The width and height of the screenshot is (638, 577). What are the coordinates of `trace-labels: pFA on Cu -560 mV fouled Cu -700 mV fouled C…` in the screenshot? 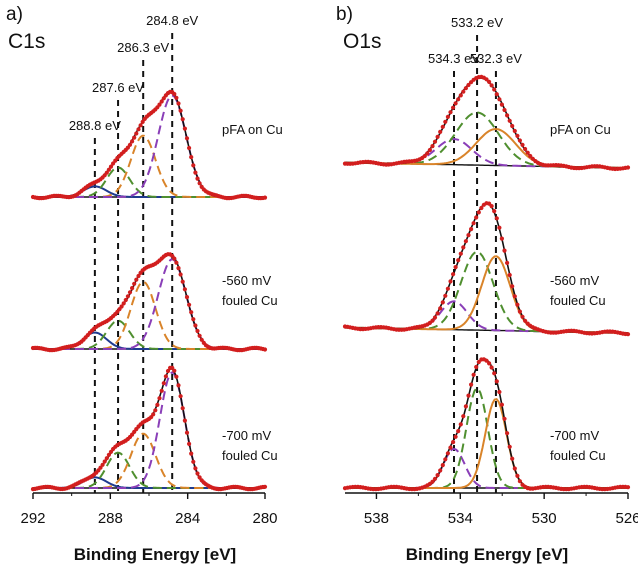 It's located at (580, 292).